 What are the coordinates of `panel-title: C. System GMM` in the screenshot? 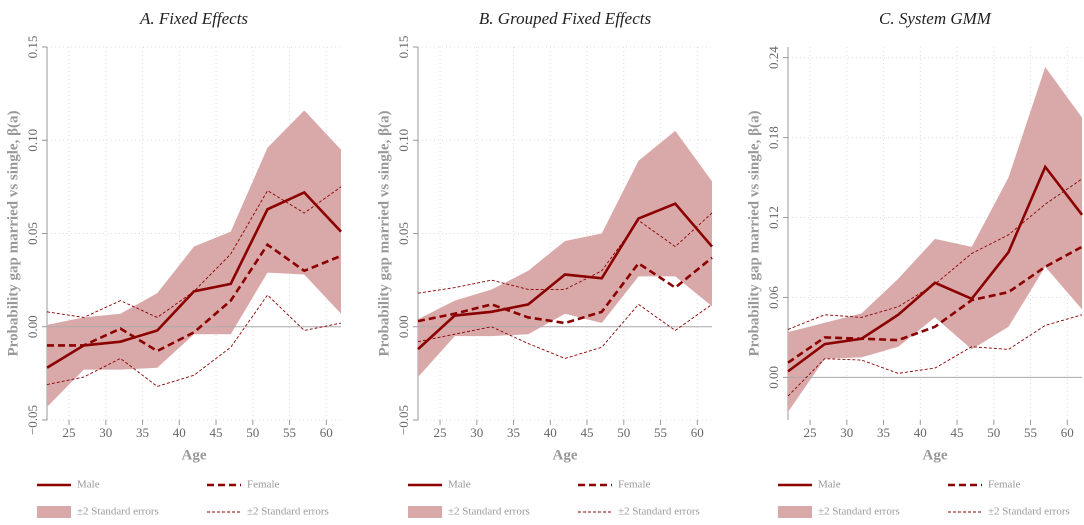 It's located at (935, 18).